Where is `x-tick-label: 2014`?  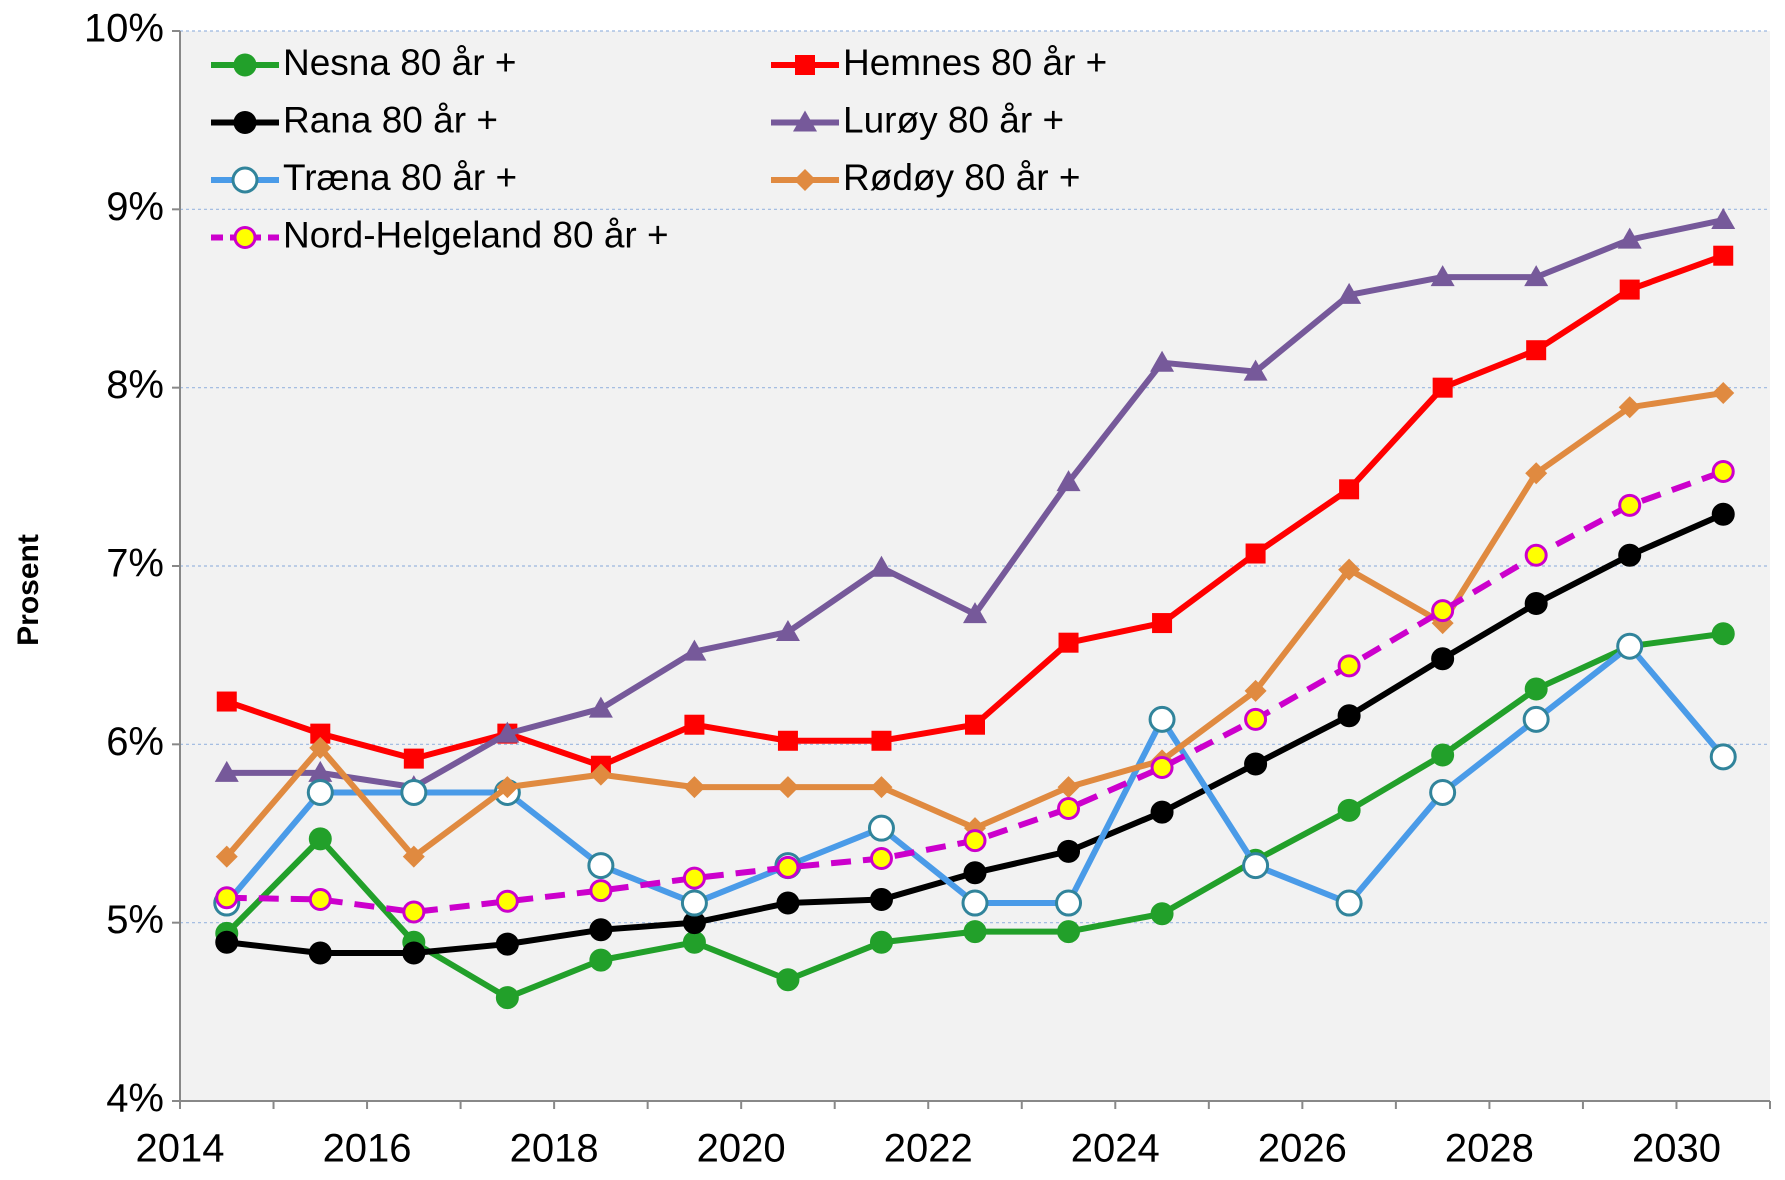
x-tick-label: 2014 is located at coordinates (180, 1149).